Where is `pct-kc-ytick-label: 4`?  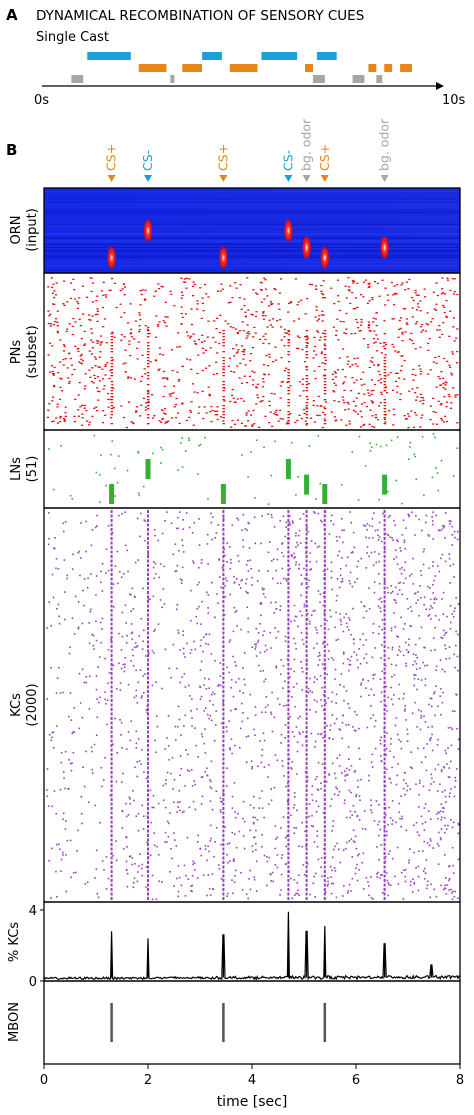 pct-kc-ytick-label: 4 is located at coordinates (33, 911).